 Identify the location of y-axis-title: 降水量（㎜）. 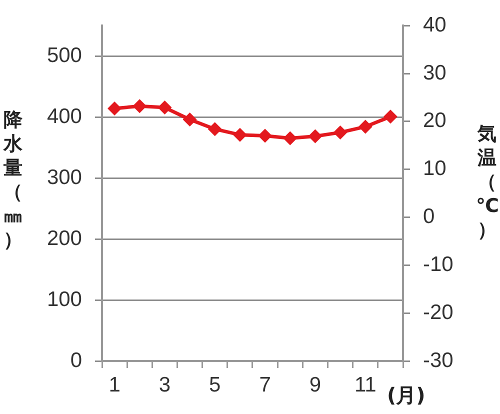
(13, 180).